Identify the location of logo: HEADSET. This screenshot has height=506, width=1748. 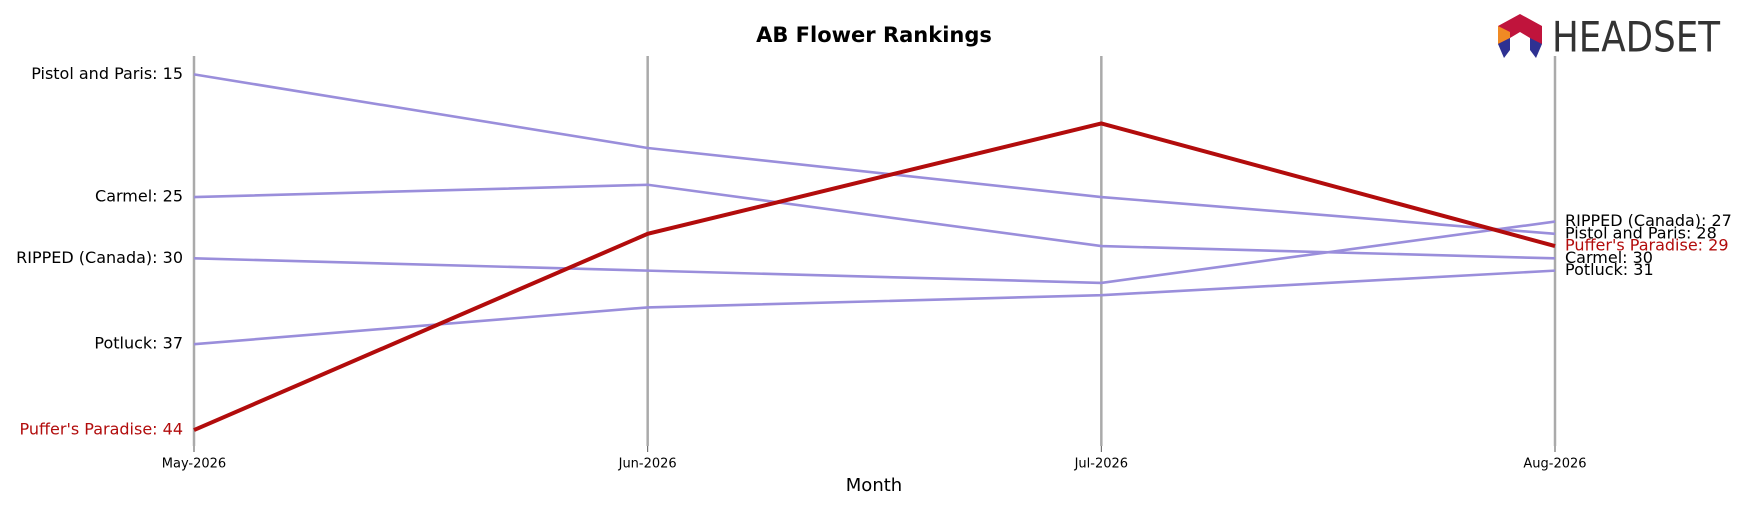
(1609, 37).